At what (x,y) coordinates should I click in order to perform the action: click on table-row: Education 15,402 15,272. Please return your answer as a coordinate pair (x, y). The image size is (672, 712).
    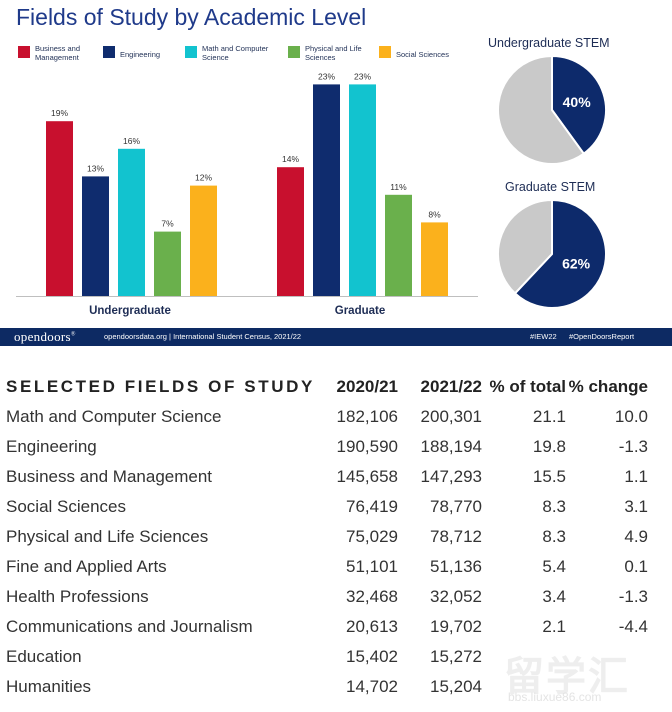
    Looking at the image, I should click on (336, 657).